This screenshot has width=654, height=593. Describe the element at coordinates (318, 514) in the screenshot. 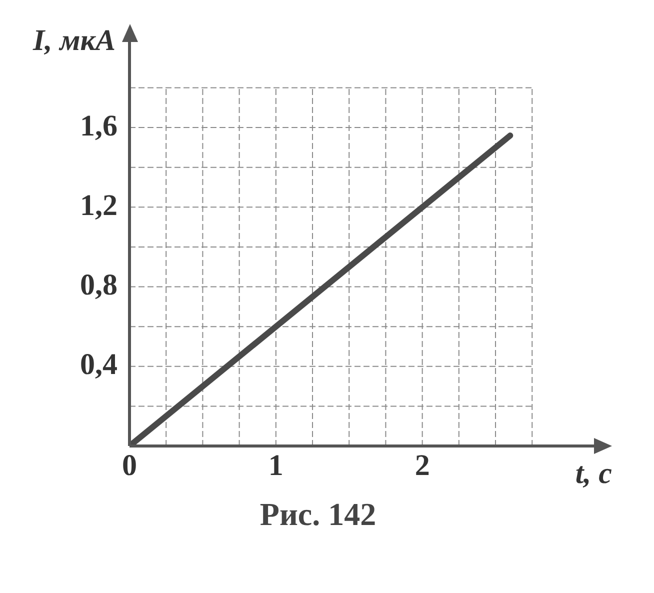

I see `text: Рис. 142` at that location.